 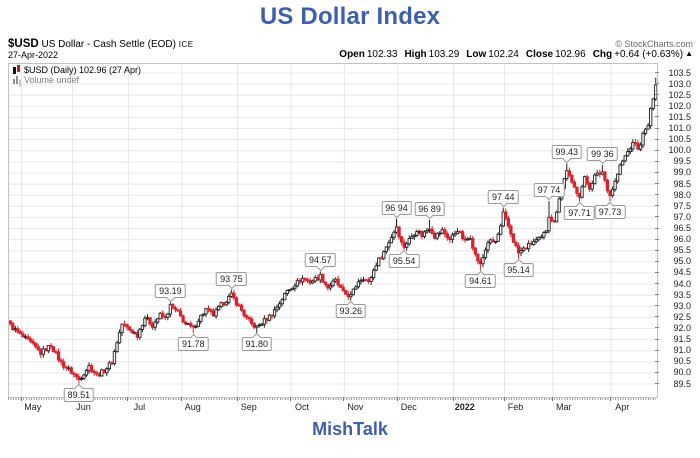 I want to click on page-title: US Dollar Index, so click(x=350, y=16).